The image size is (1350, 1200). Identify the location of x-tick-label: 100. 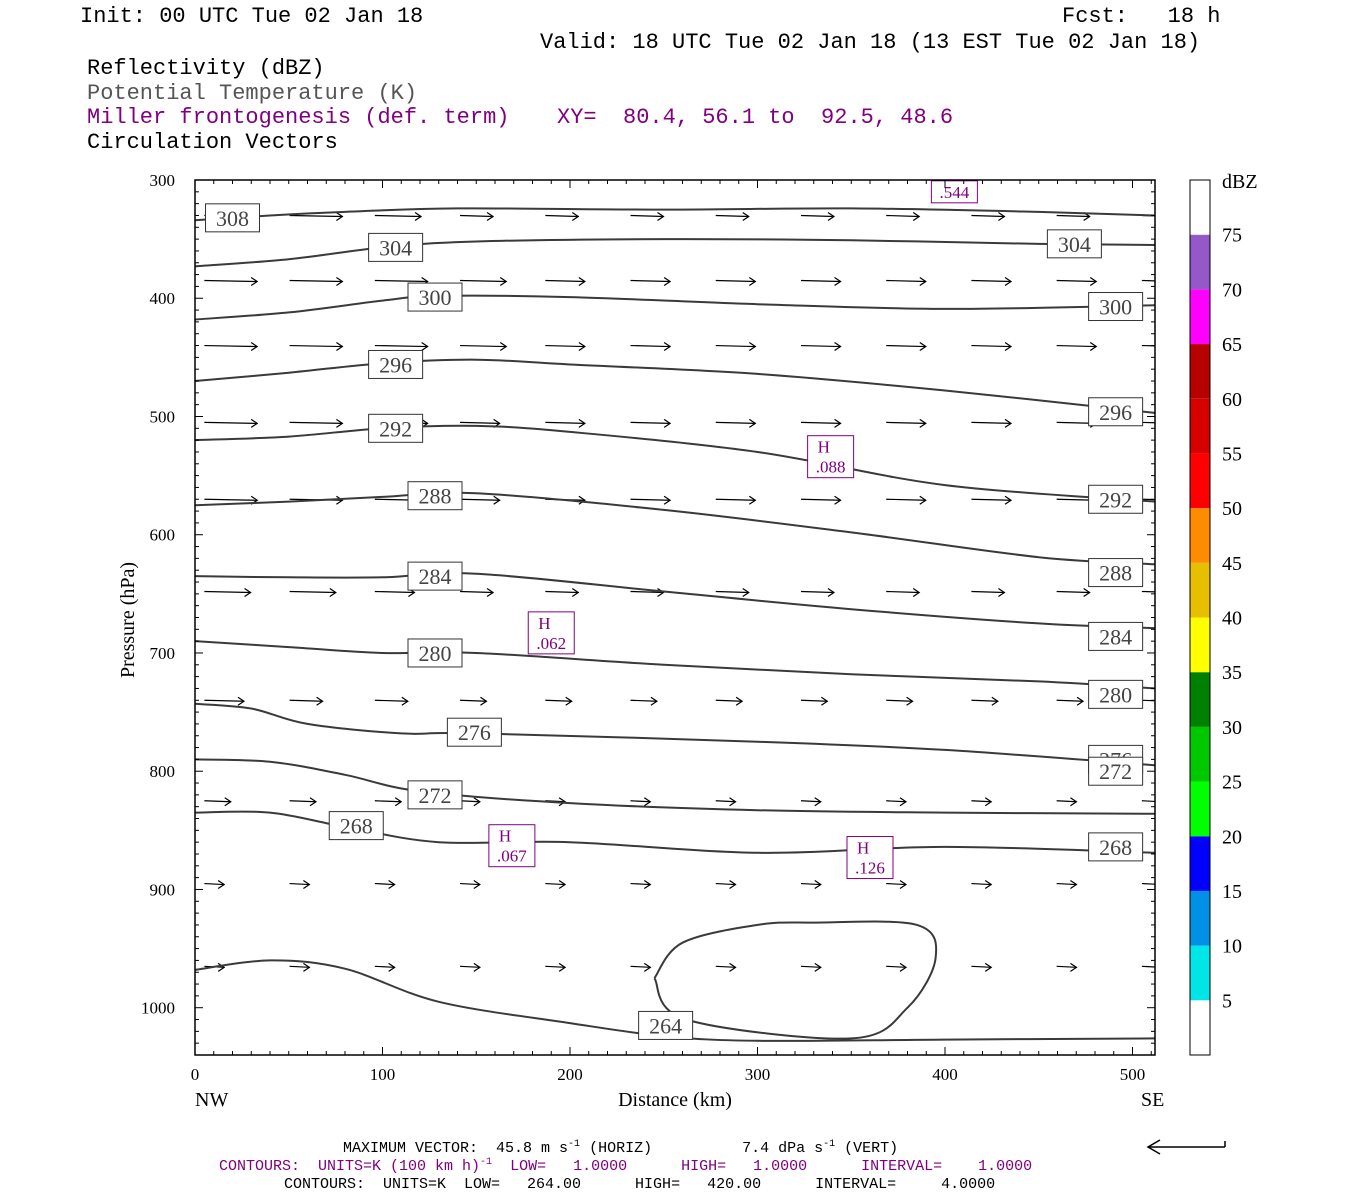
(383, 1074).